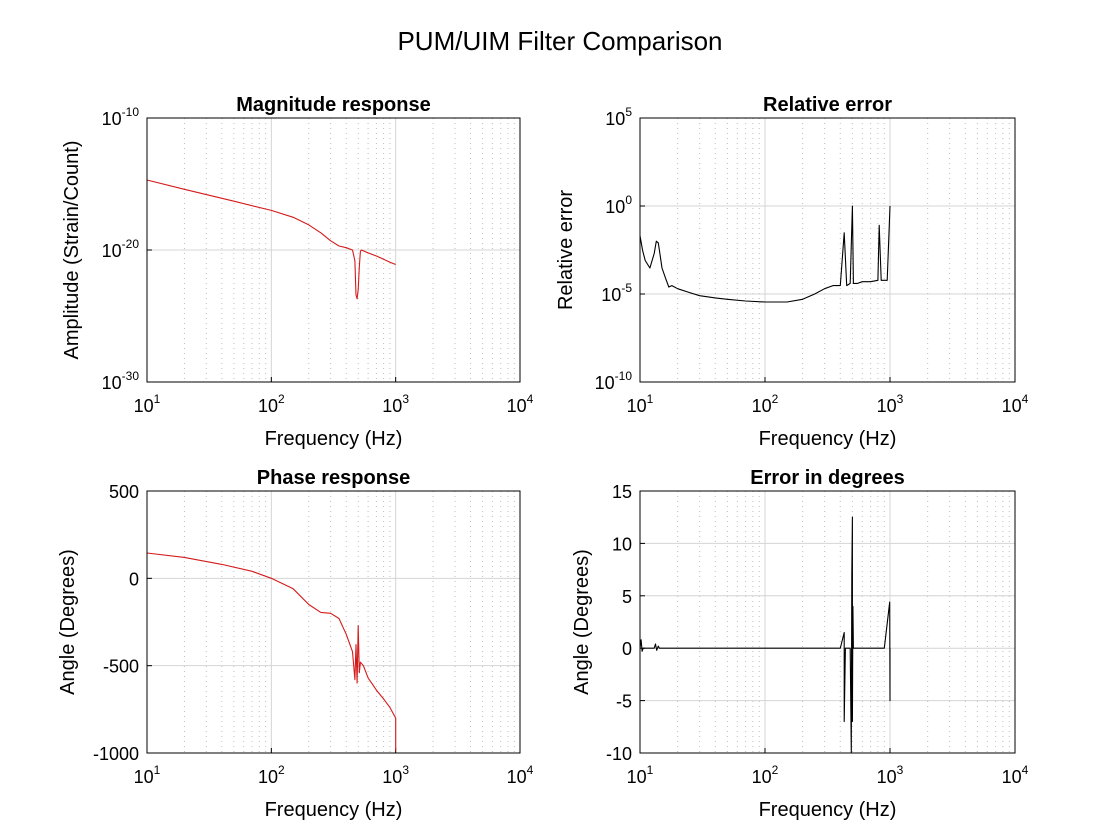 This screenshot has width=1120, height=840. I want to click on y-tick-label: 10⁰, so click(618, 205).